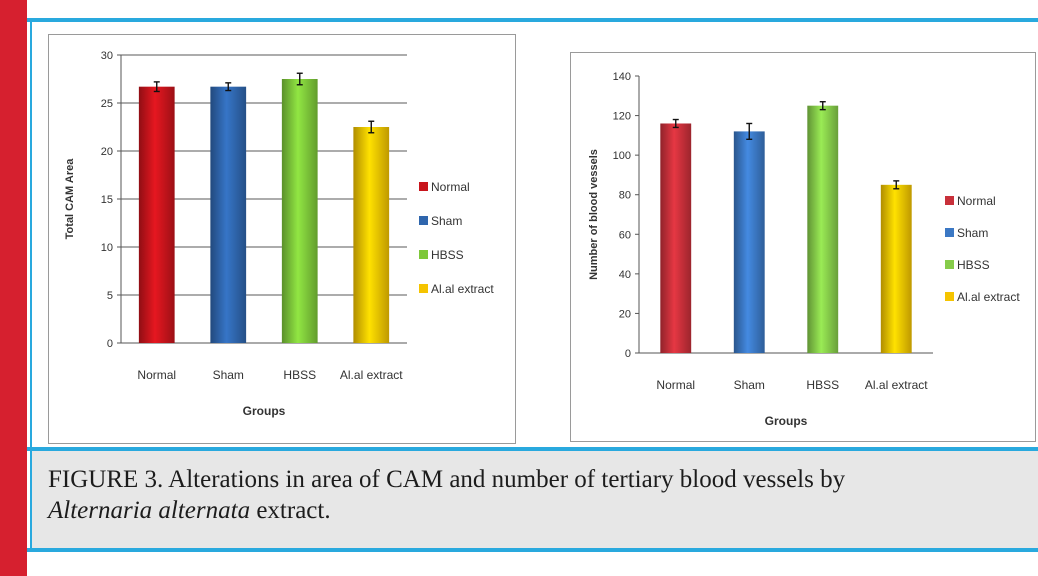  I want to click on y-tick-label: 100, so click(622, 156).